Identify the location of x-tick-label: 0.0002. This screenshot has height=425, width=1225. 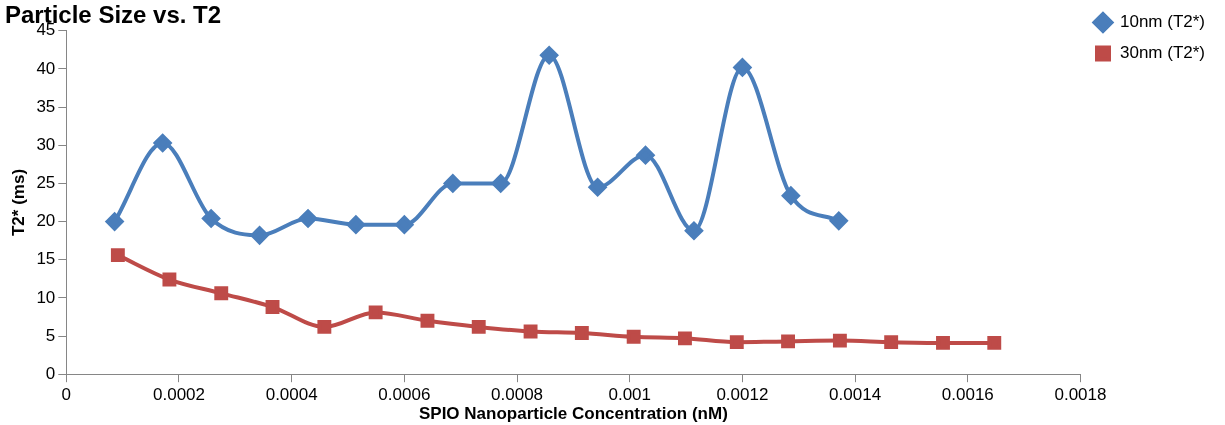
(178, 395).